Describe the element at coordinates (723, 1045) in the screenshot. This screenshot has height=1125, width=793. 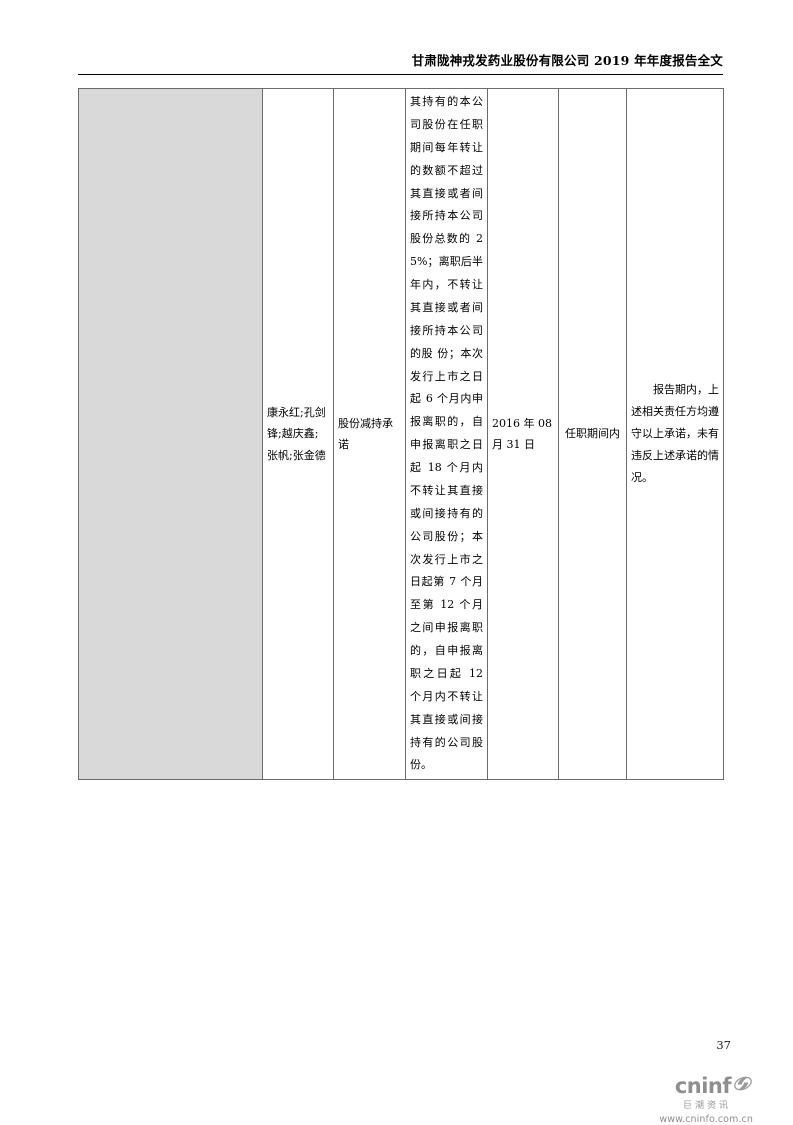
I see `page-number: 37` at that location.